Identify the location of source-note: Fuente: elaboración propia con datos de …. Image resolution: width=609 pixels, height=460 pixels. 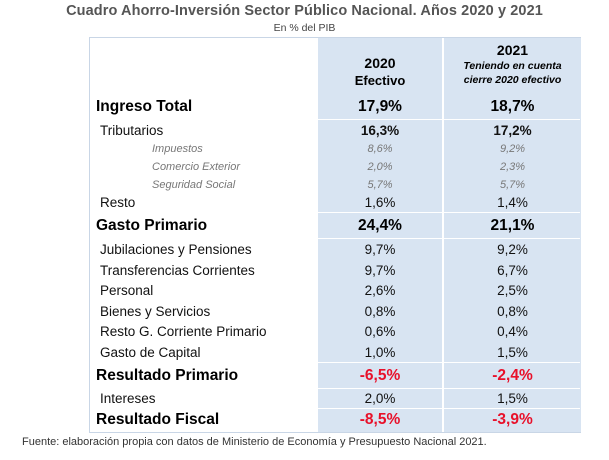
(254, 442).